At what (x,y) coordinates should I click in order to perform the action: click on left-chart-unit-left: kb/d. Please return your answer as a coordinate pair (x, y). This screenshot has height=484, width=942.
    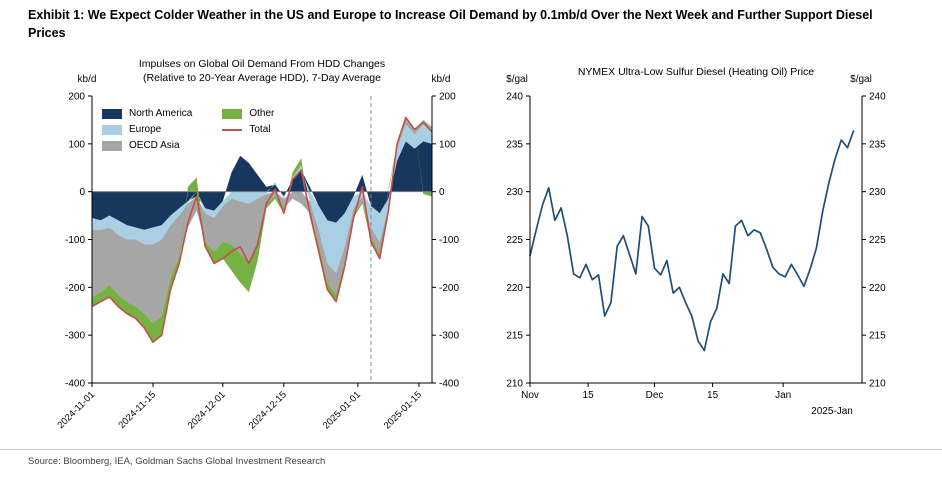
    Looking at the image, I should click on (87, 79).